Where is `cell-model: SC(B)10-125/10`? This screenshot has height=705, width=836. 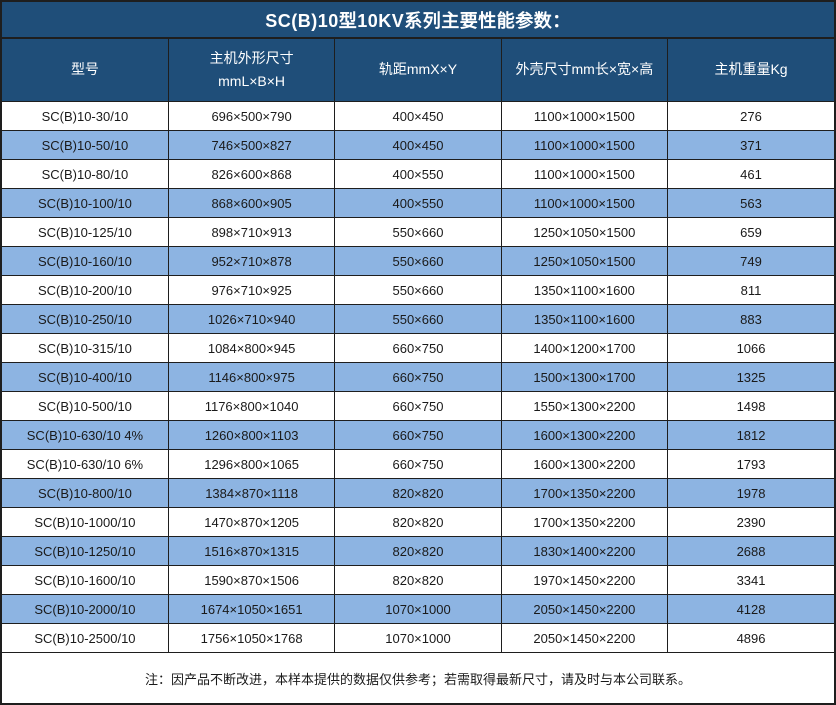
cell-model: SC(B)10-125/10 is located at coordinates (85, 232).